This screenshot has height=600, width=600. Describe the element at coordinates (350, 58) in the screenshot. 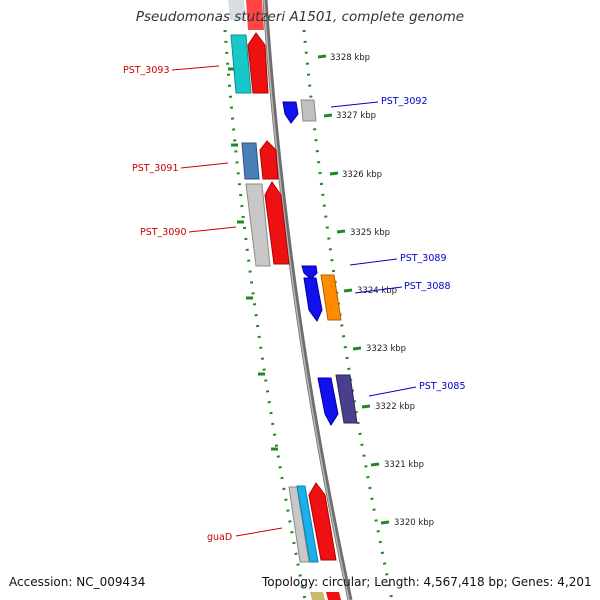

I see `tick-label-3328: 3328 kbp` at that location.